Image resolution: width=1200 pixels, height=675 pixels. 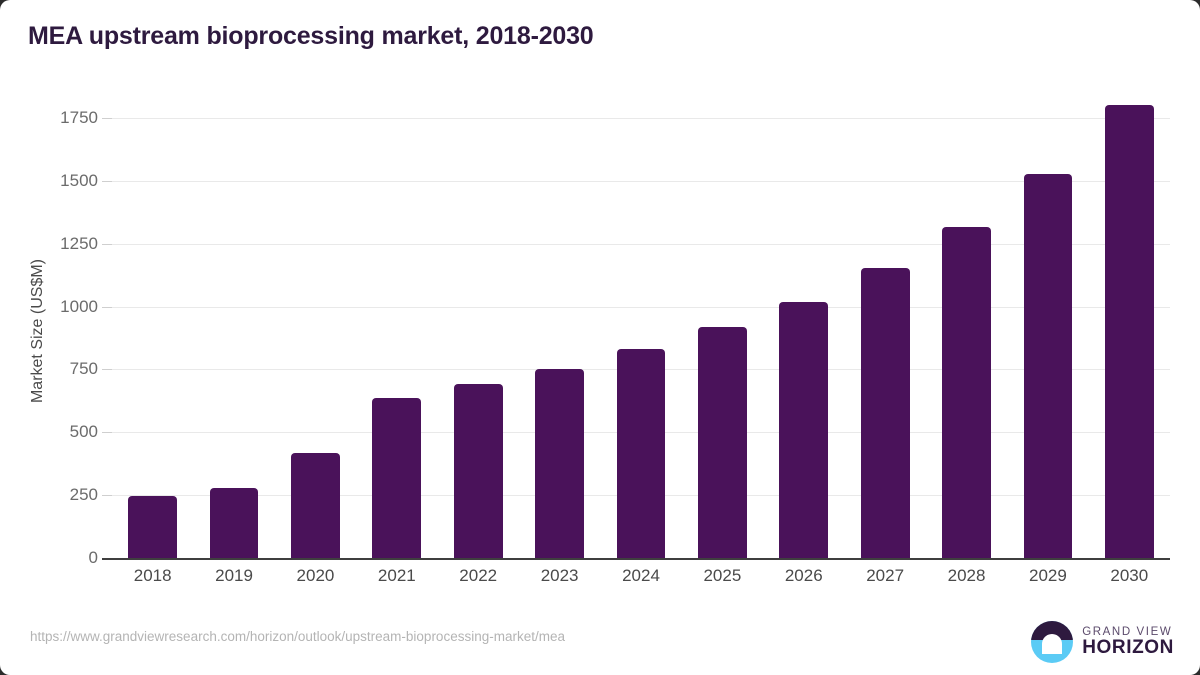 What do you see at coordinates (93, 557) in the screenshot?
I see `y-tick-label: 0` at bounding box center [93, 557].